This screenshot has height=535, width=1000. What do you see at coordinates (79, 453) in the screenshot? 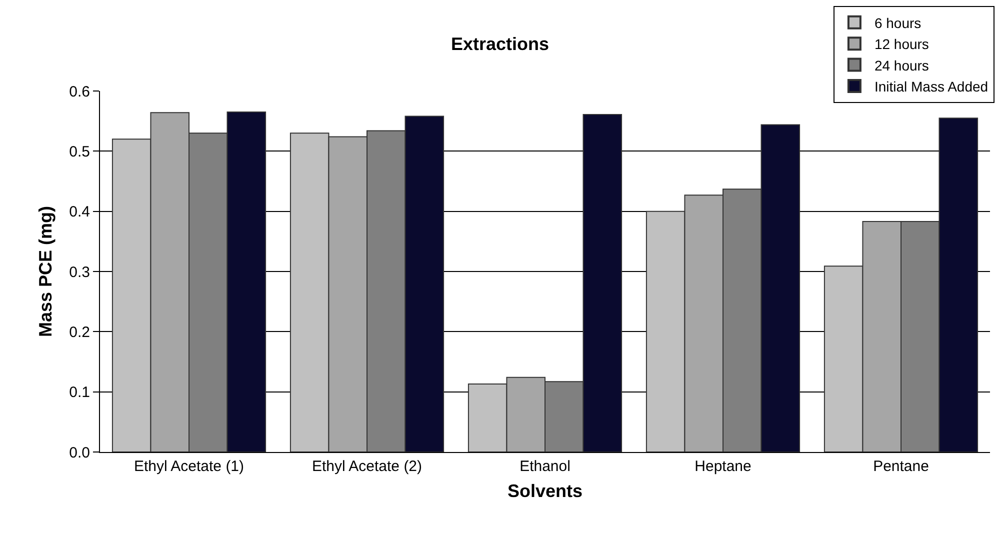
I see `y-tick-label: 0.0` at bounding box center [79, 453].